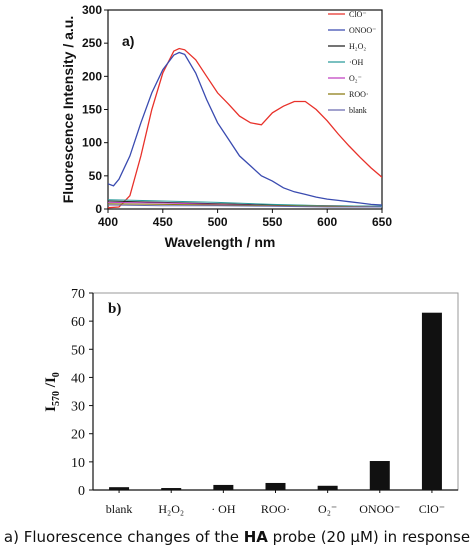  I want to click on x-tick-label: 550, so click(272, 222).